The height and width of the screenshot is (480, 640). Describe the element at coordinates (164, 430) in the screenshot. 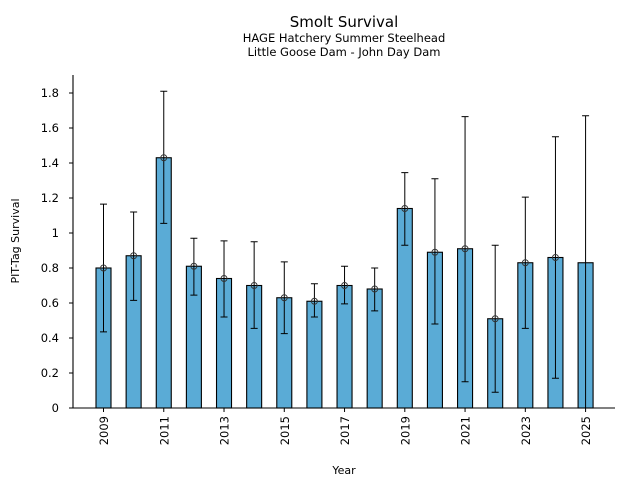

I see `x-tick-label: 2011` at that location.